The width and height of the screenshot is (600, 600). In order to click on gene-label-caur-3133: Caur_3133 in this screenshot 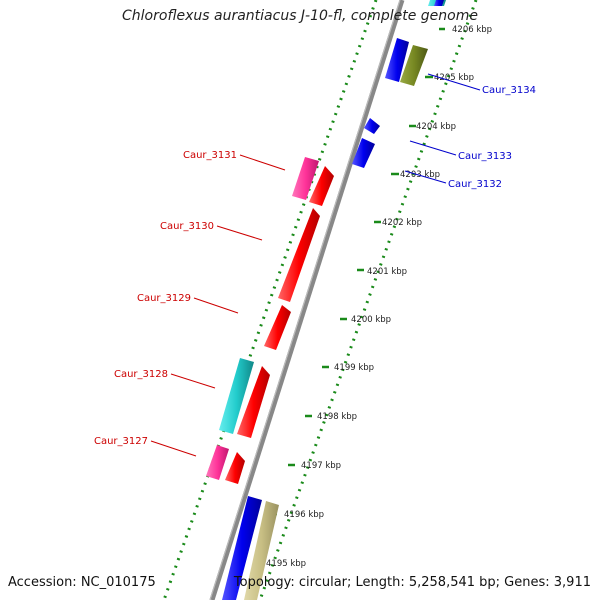, I will do `click(485, 156)`.